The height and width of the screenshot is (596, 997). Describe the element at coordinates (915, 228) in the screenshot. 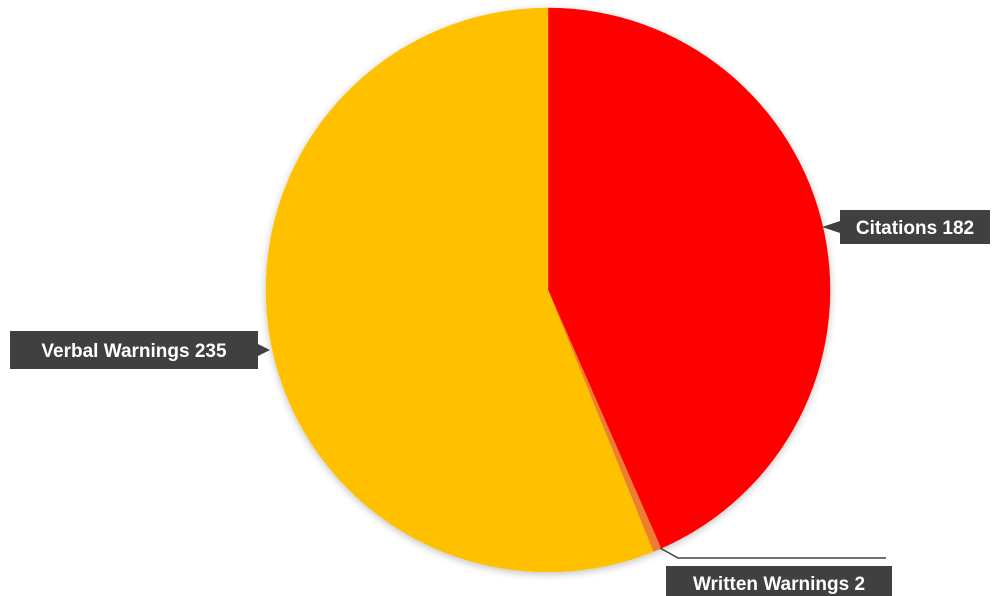

I see `data-label-text: Citations 182` at that location.